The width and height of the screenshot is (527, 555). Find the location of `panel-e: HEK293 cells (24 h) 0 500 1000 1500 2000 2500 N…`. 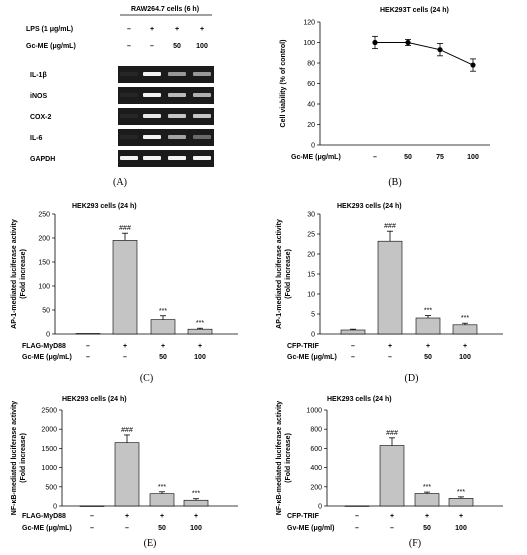

panel-e: HEK293 cells (24 h) 0 500 1000 1500 2000 2500 N… is located at coordinates (131, 469).